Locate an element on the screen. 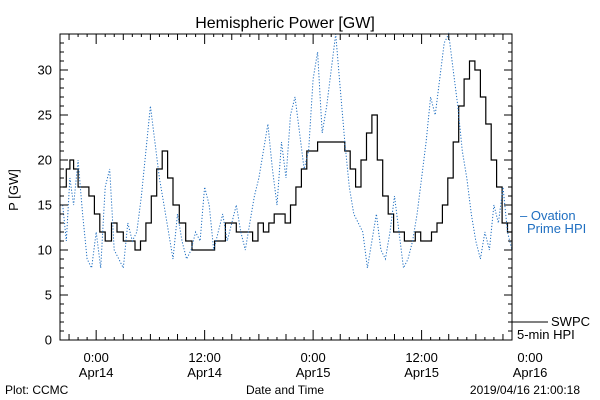 The image size is (600, 400). y-tick-label: 20 is located at coordinates (45, 160).